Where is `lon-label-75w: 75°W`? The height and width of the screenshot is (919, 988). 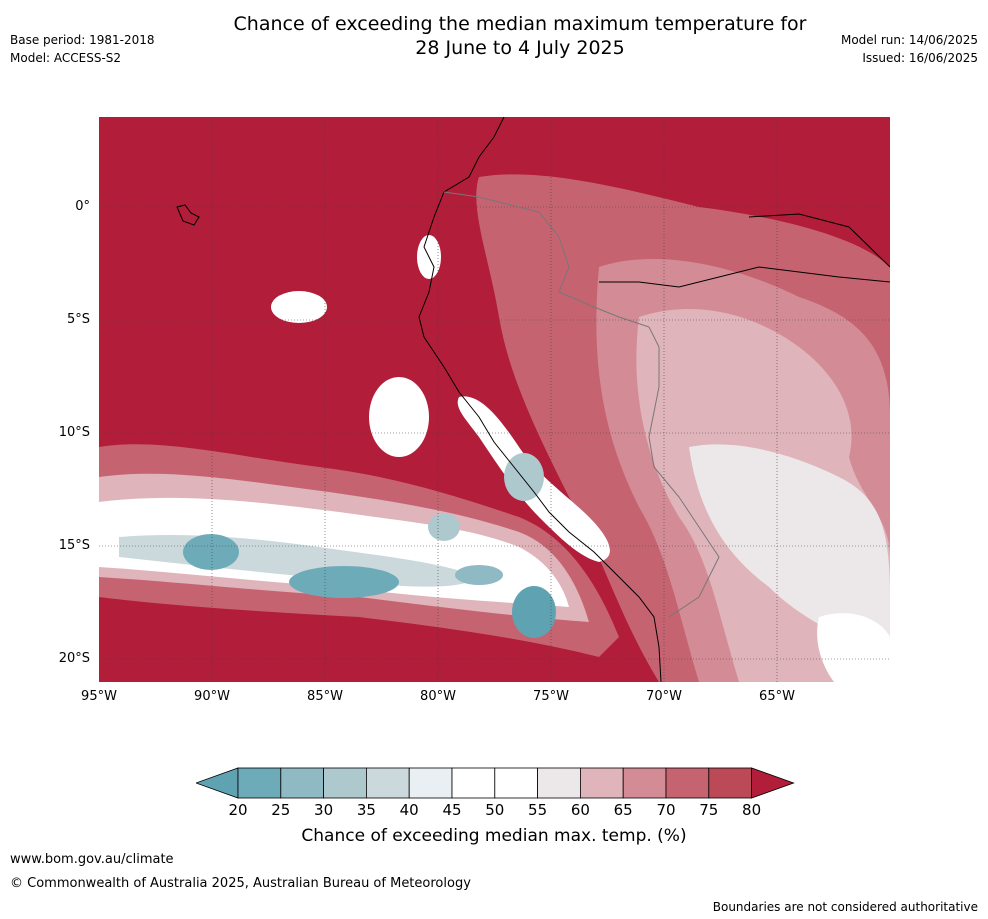
lon-label-75w: 75°W is located at coordinates (551, 696).